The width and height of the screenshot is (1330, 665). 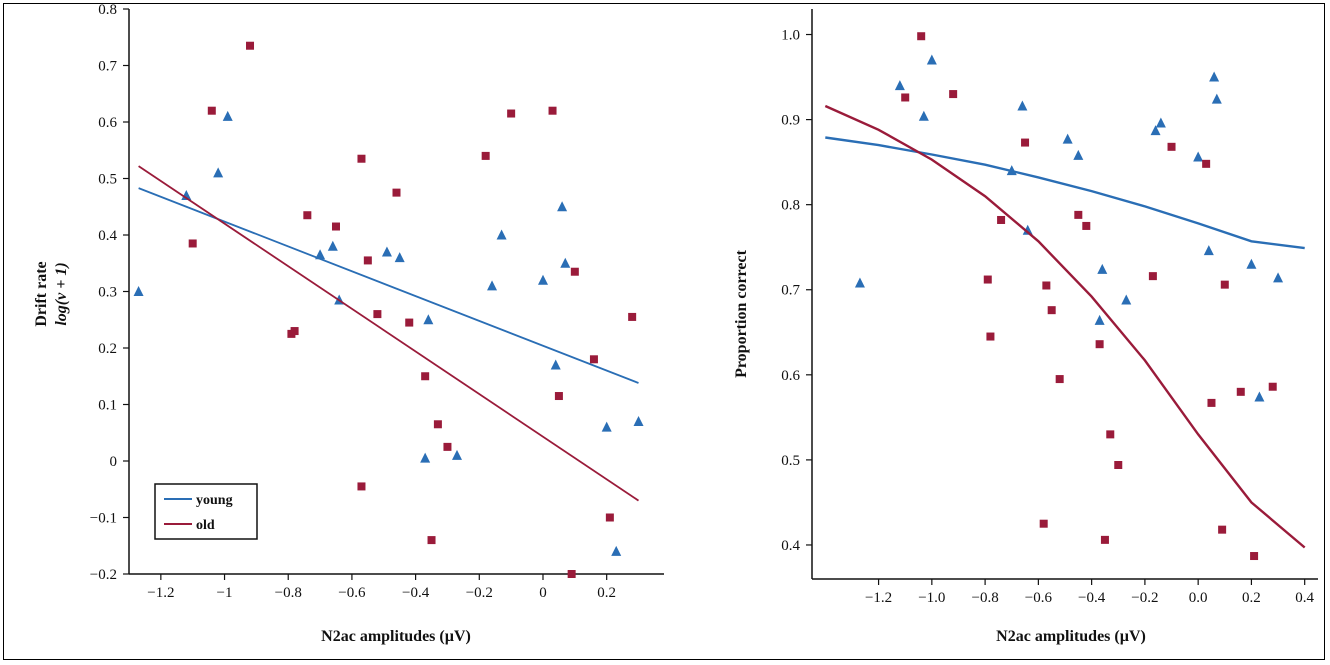 What do you see at coordinates (1198, 598) in the screenshot?
I see `right-x-tick-label: 0.0` at bounding box center [1198, 598].